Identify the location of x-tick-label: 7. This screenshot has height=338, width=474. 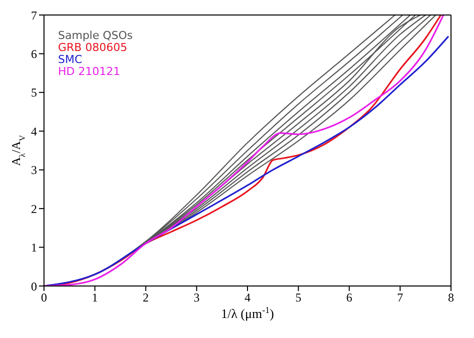
(400, 297).